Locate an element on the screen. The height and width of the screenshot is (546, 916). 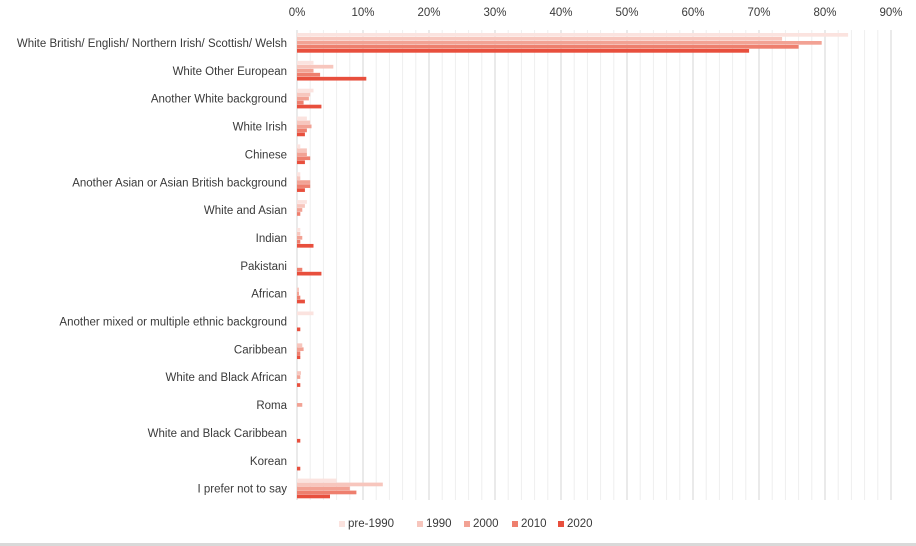
x-tick-label: 90% is located at coordinates (890, 13).